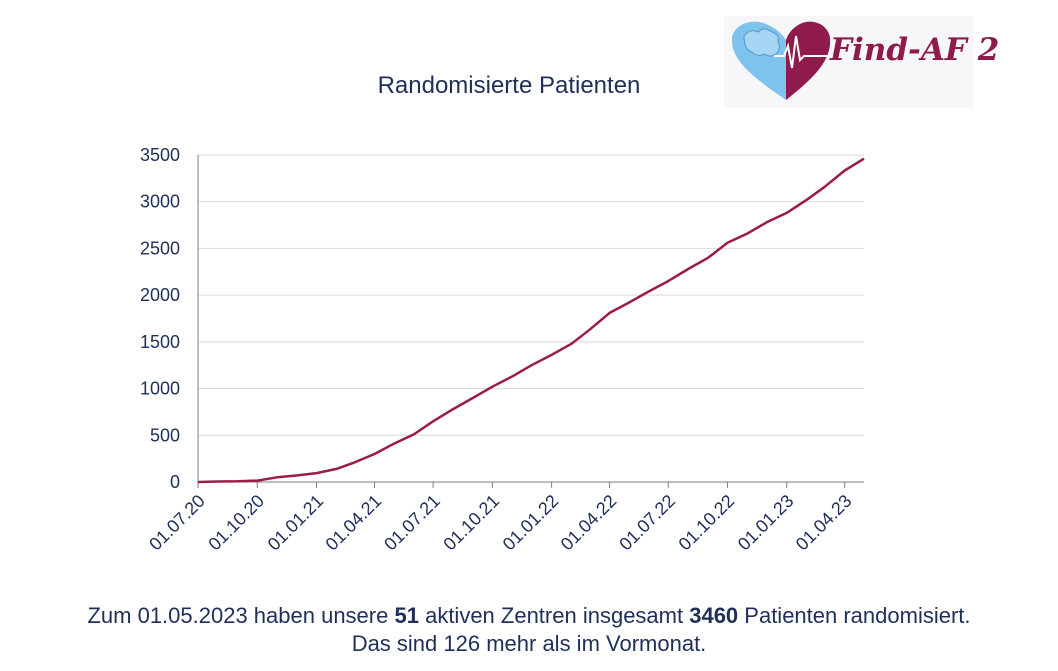  Describe the element at coordinates (412, 523) in the screenshot. I see `x-tick-label-01.07.21: 01.07.21` at that location.